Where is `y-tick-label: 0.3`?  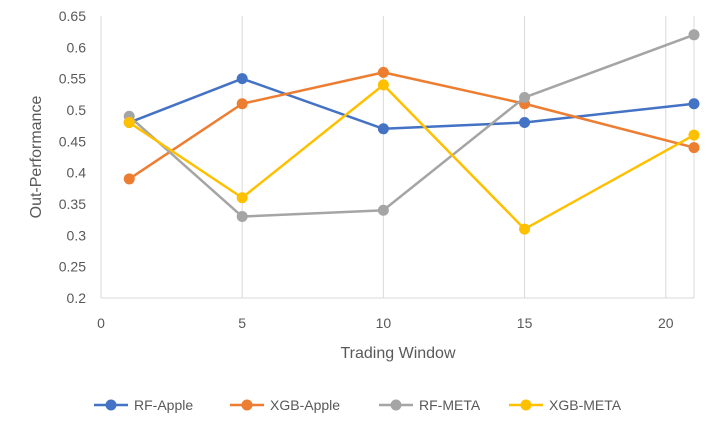
y-tick-label: 0.3 is located at coordinates (77, 235).